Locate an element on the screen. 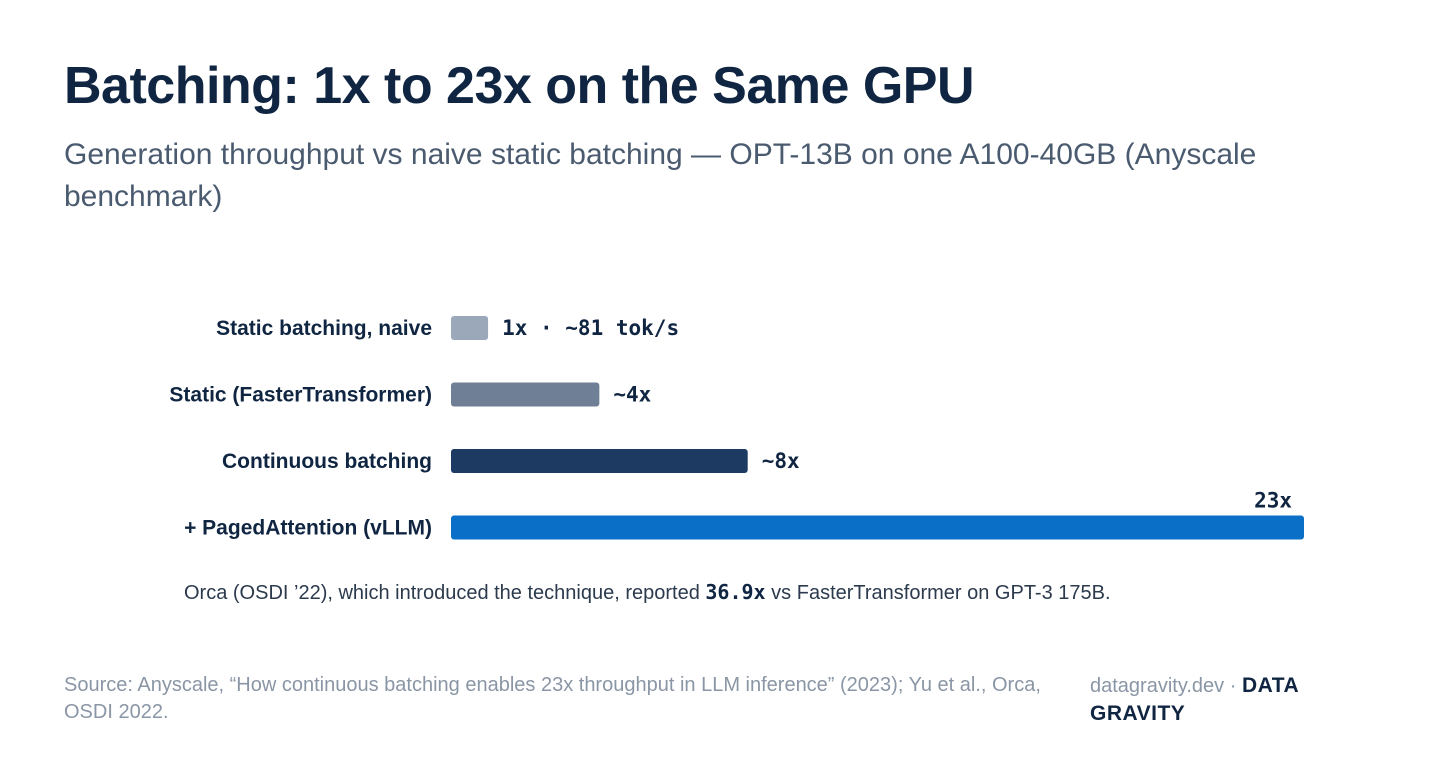 The width and height of the screenshot is (1456, 767). bar-value-label: ~4x is located at coordinates (632, 395).